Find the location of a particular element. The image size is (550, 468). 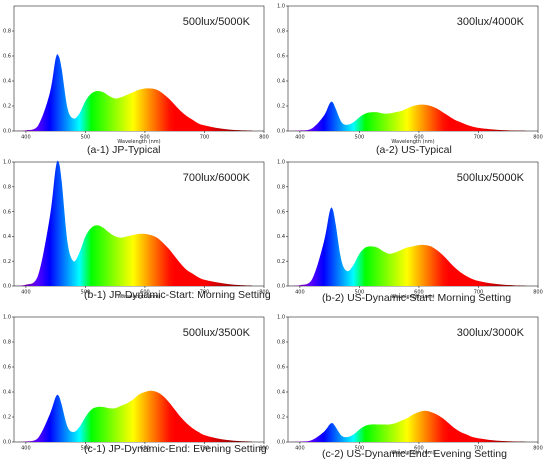

panel-caption: (a-1) JP-Typical is located at coordinates (124, 150).